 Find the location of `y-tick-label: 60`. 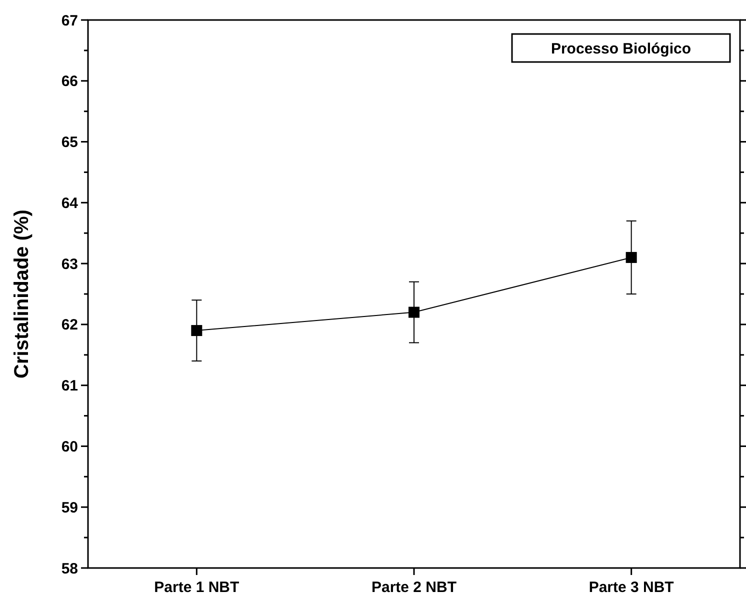

y-tick-label: 60 is located at coordinates (69, 447).